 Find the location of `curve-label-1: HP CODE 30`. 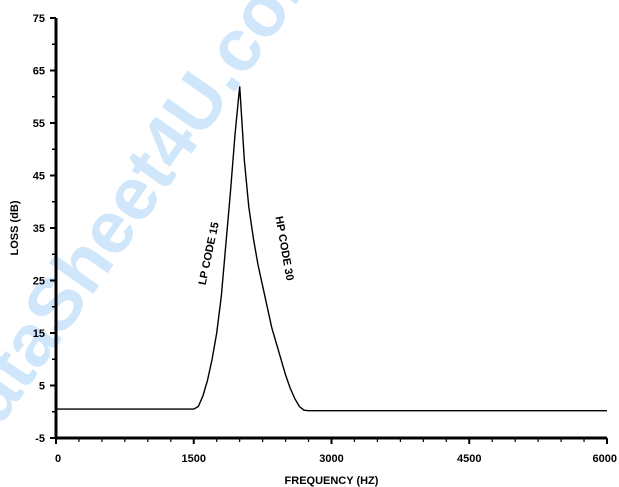

curve-label-1: HP CODE 30 is located at coordinates (283, 248).